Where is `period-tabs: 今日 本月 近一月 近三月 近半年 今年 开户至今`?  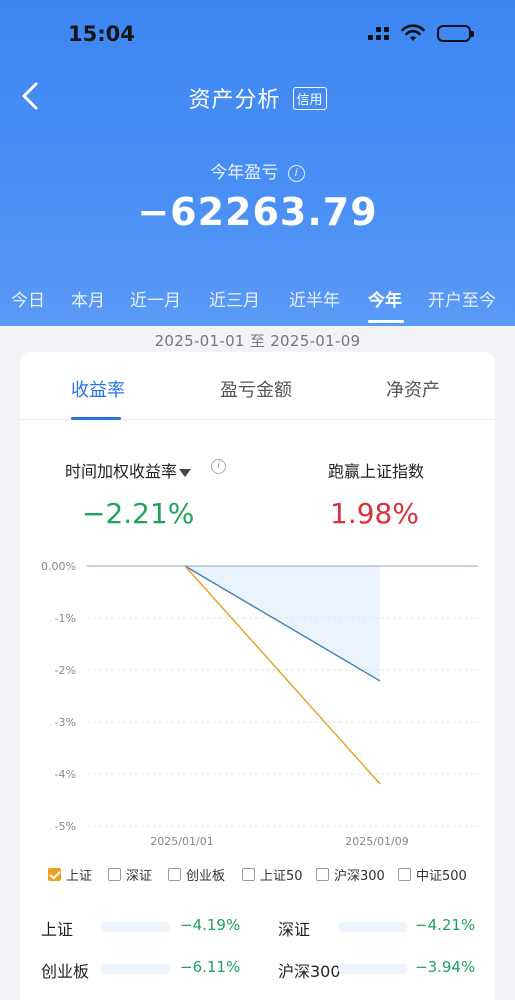
period-tabs: 今日 本月 近一月 近三月 近半年 今年 开户至今 is located at coordinates (257, 305).